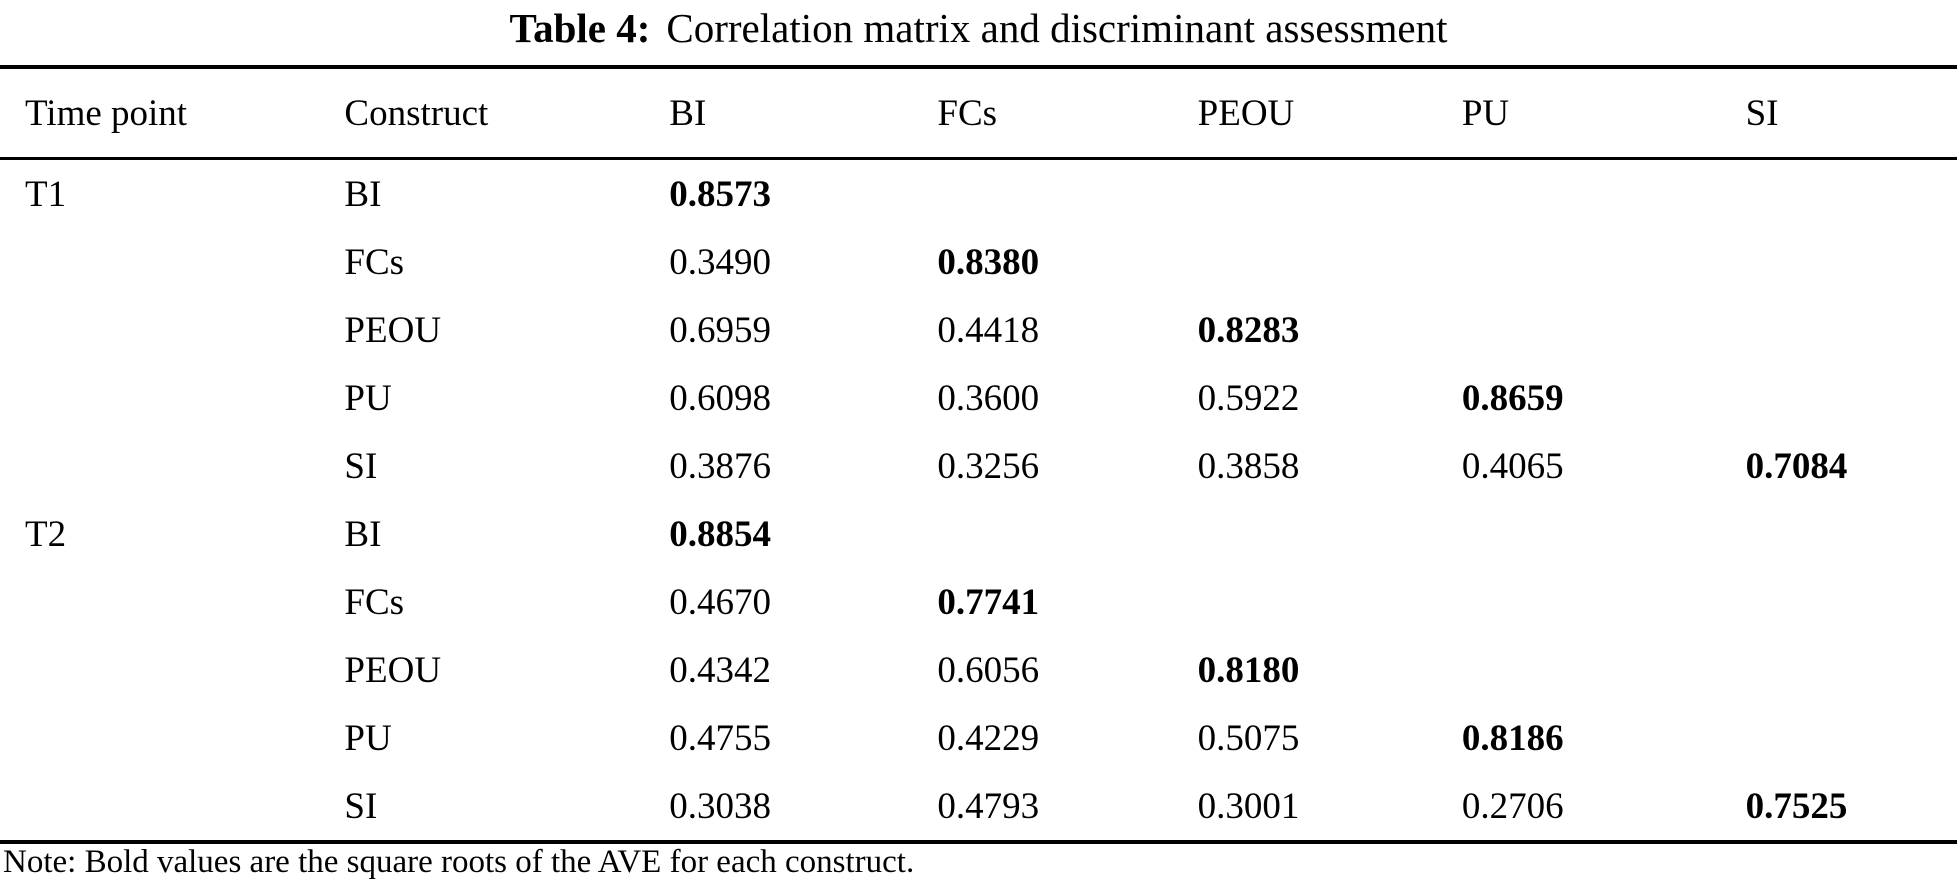 This screenshot has width=1957, height=881. What do you see at coordinates (988, 262) in the screenshot?
I see `value-cell-fcs: 0.8380` at bounding box center [988, 262].